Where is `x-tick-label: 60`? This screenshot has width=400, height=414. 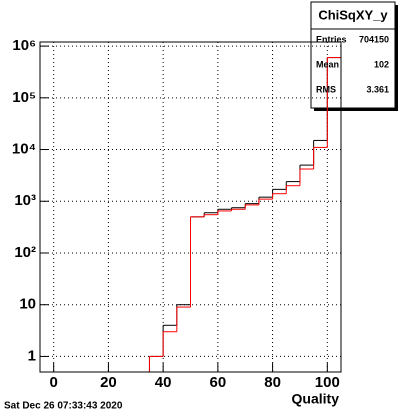 x-tick-label: 60 is located at coordinates (218, 382).